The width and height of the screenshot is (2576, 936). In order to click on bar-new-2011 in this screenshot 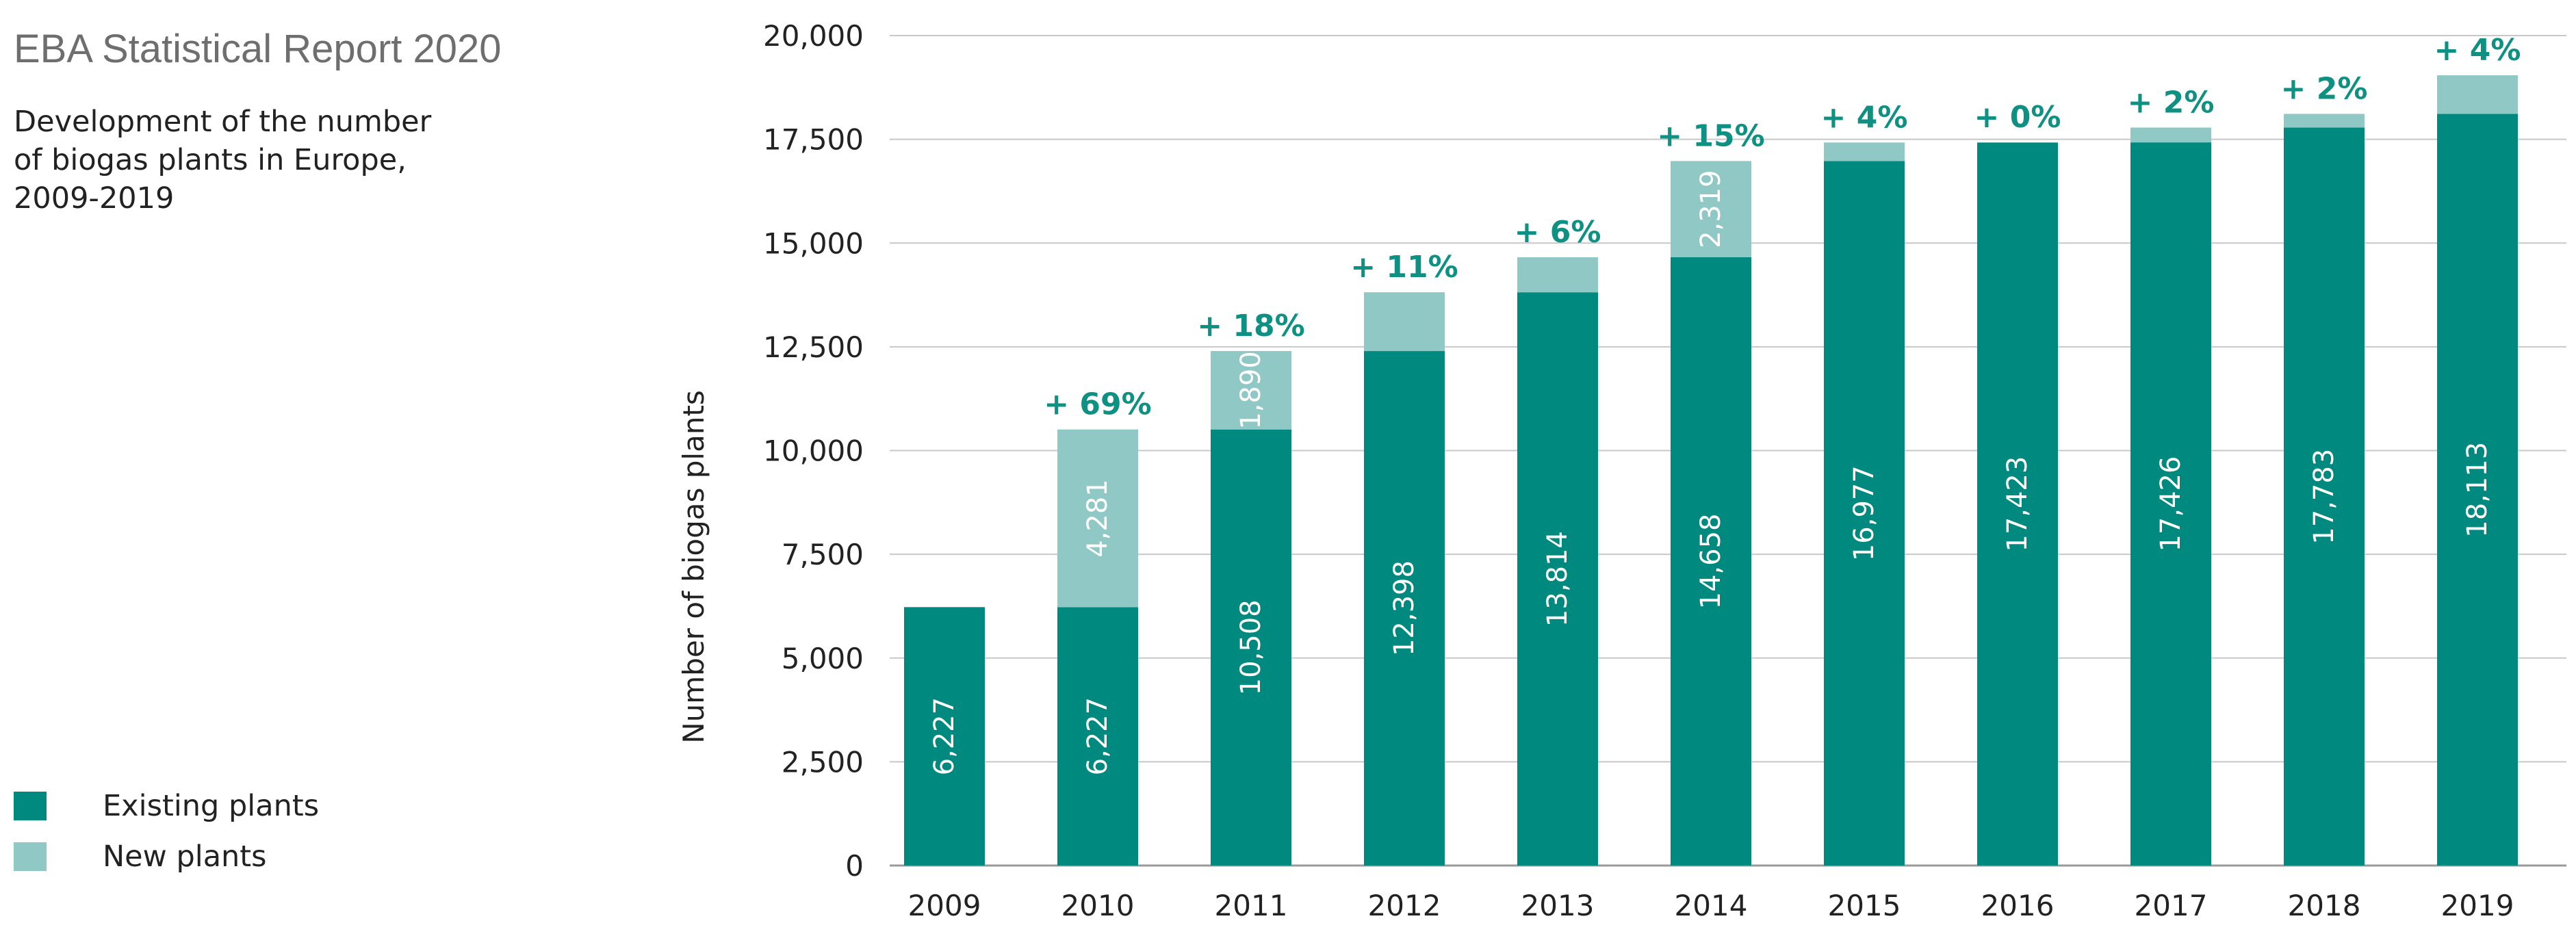, I will do `click(1251, 390)`.